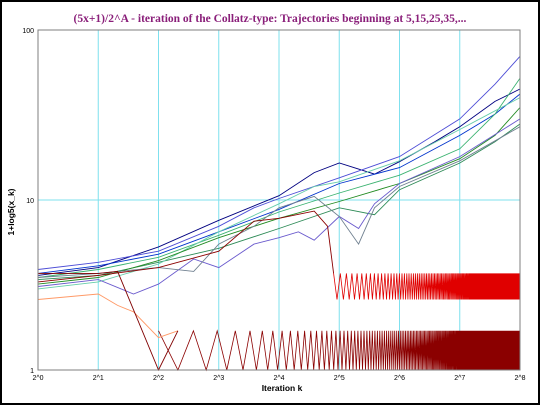 Image resolution: width=540 pixels, height=405 pixels. What do you see at coordinates (28, 31) in the screenshot?
I see `y-tick-label: 100` at bounding box center [28, 31].